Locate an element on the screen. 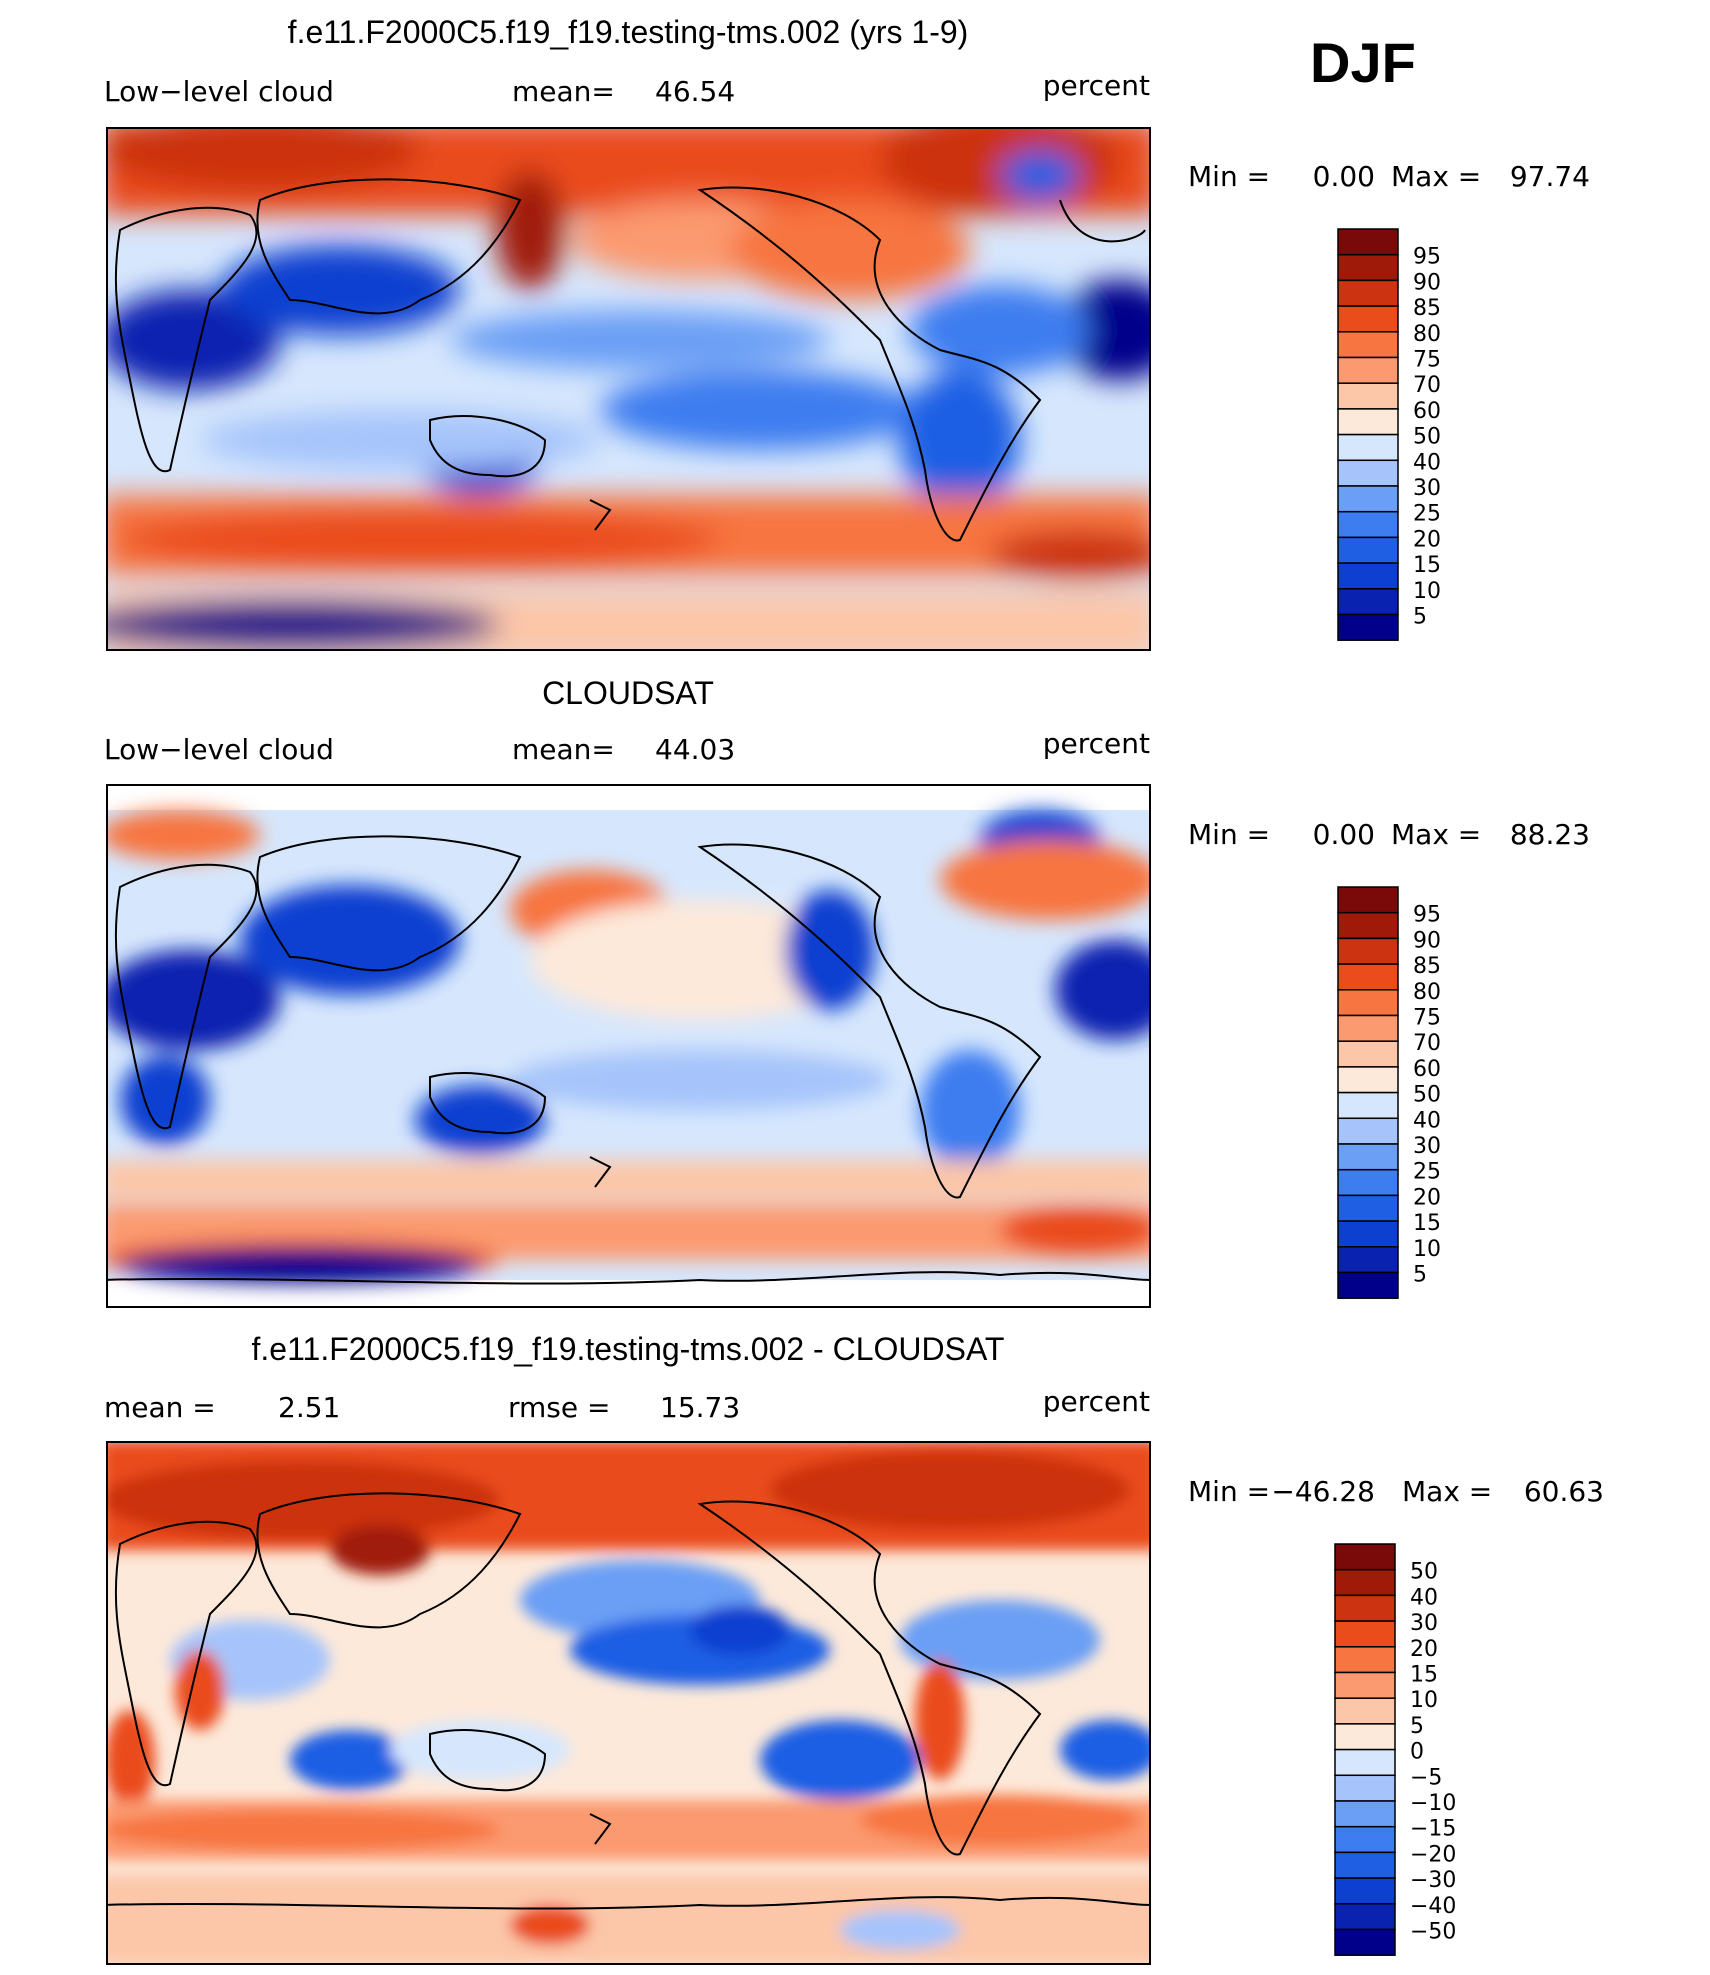  panel3-mean-value: 2.51 is located at coordinates (309, 1407).